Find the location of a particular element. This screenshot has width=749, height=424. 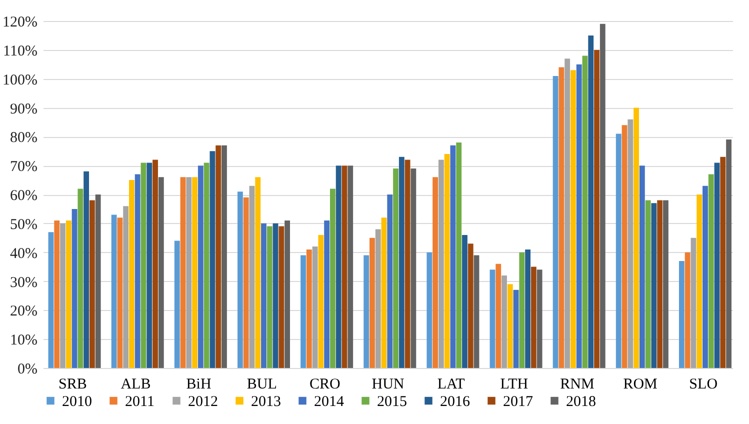

legend-label: 2014 is located at coordinates (329, 402).